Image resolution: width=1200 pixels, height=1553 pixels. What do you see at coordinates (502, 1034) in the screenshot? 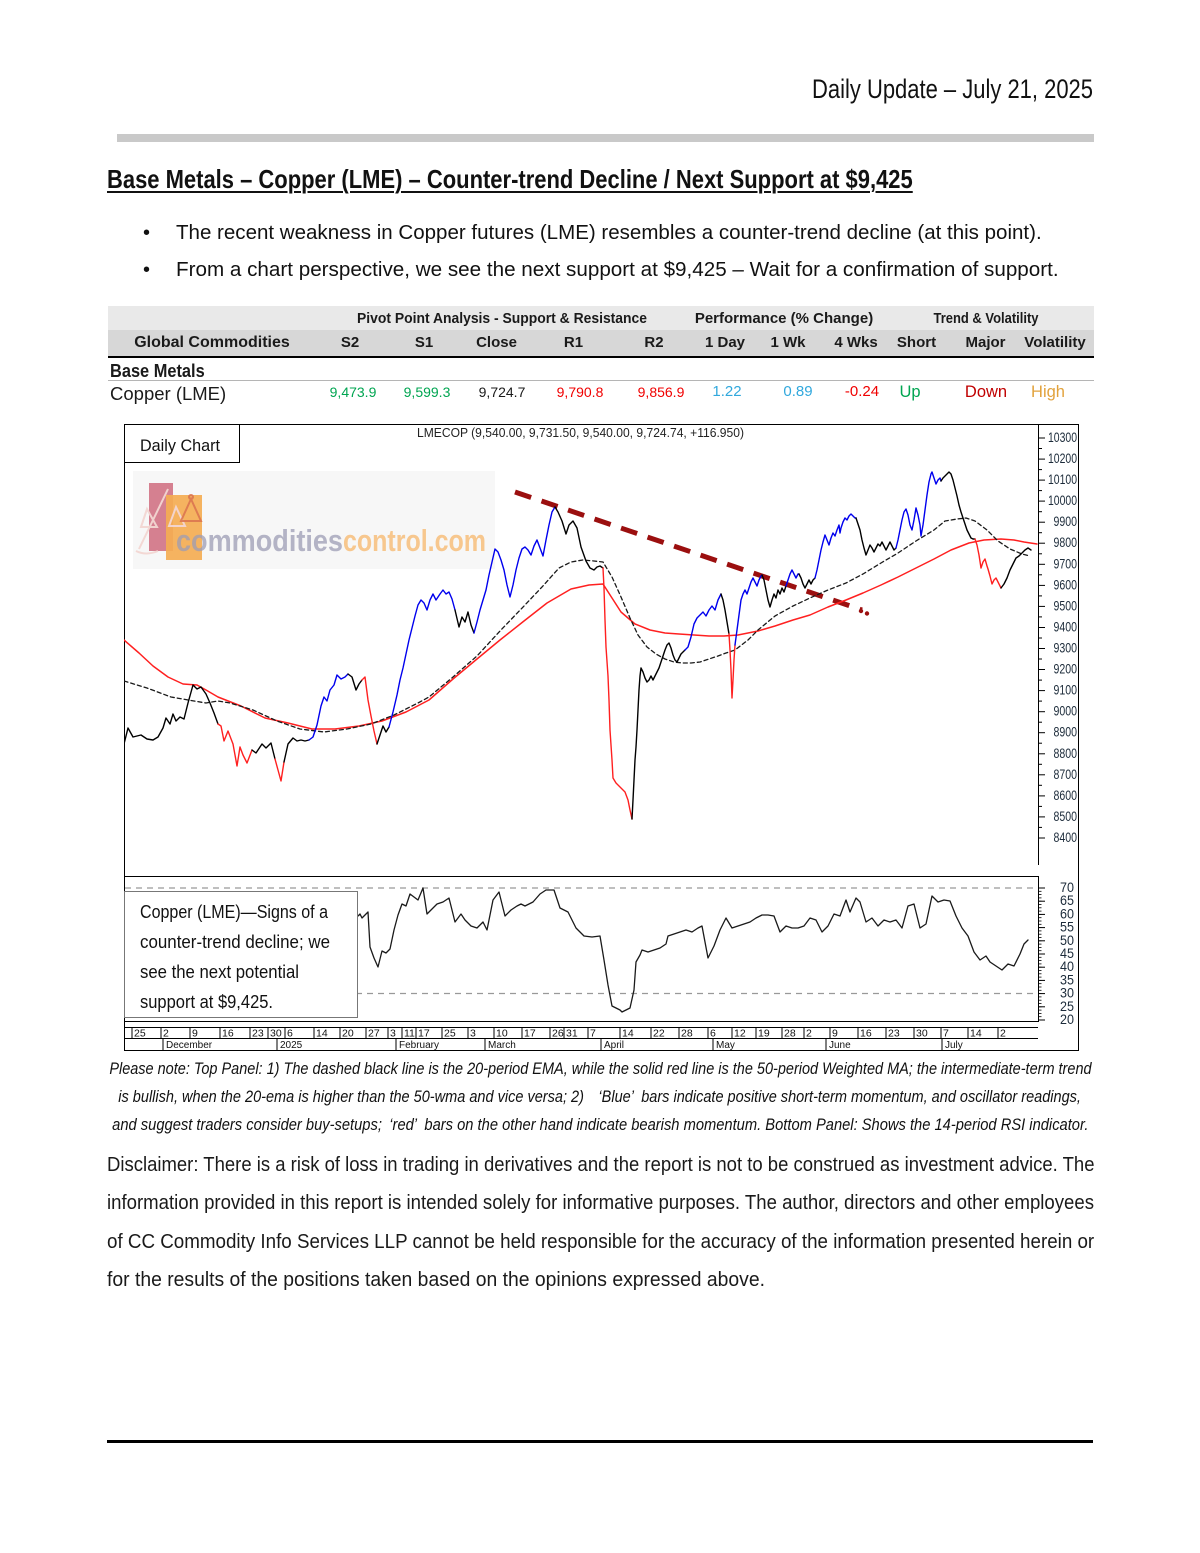
I see `svg-text: 10` at bounding box center [502, 1034].